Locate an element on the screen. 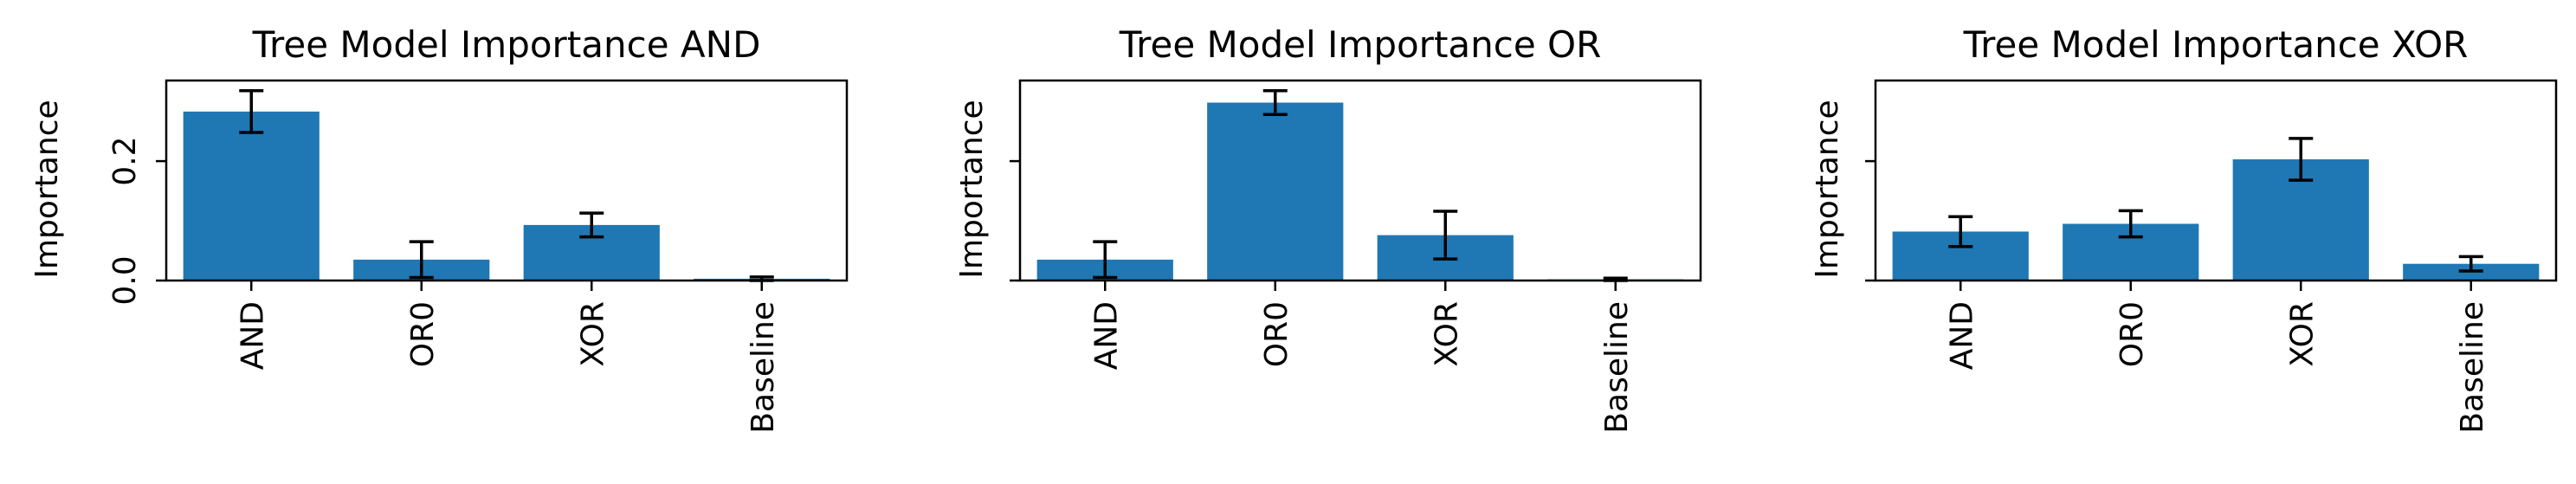 The width and height of the screenshot is (2576, 484). y-tick-label: 0.0 is located at coordinates (125, 280).